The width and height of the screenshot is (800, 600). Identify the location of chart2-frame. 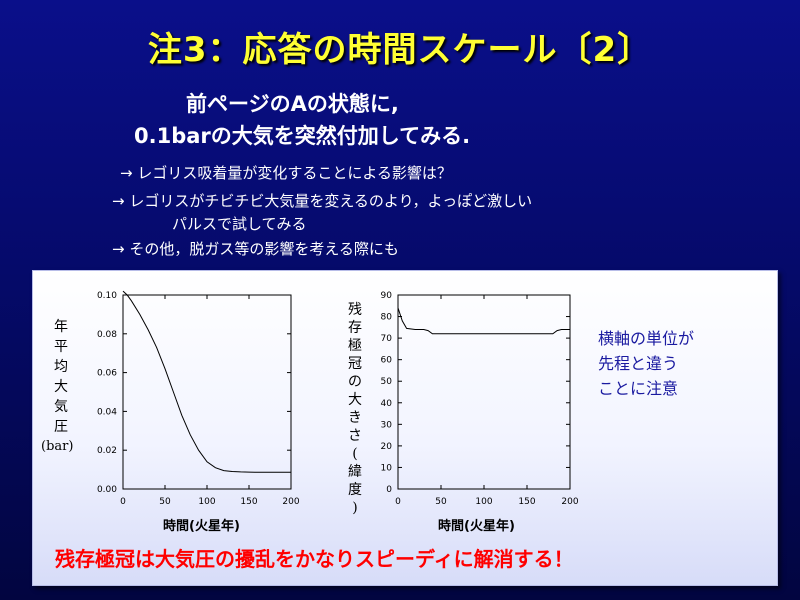
(484, 392).